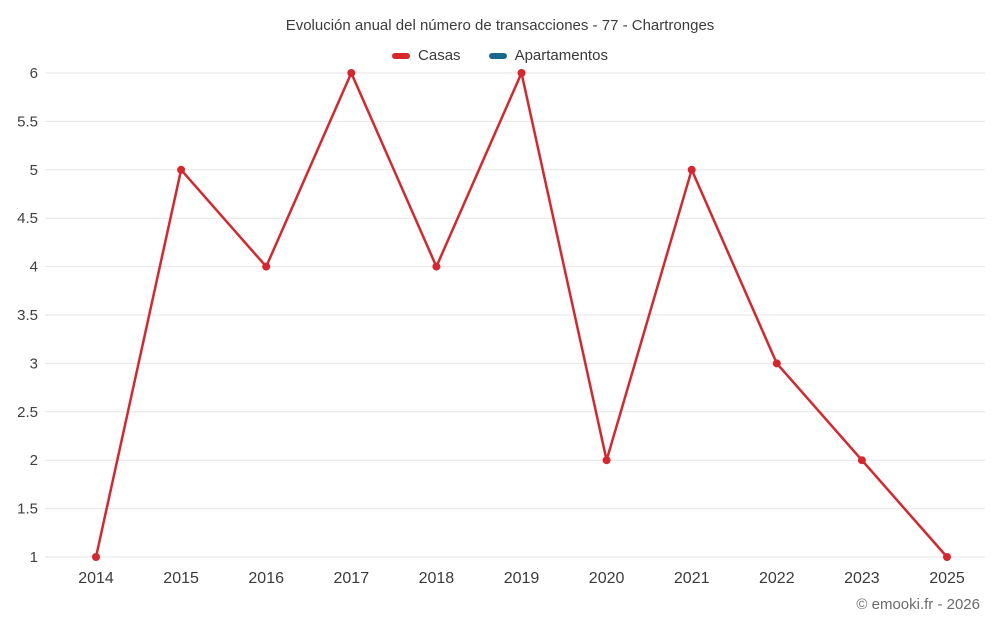 This screenshot has width=1000, height=625. What do you see at coordinates (34, 460) in the screenshot?
I see `y-tick-label: 2` at bounding box center [34, 460].